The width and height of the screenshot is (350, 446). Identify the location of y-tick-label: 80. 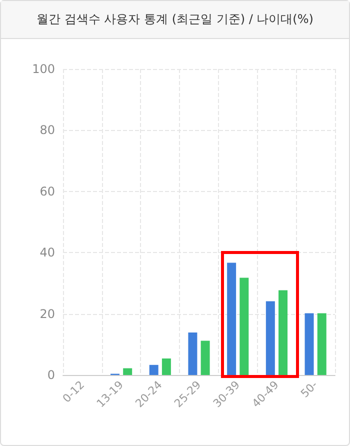
(47, 130).